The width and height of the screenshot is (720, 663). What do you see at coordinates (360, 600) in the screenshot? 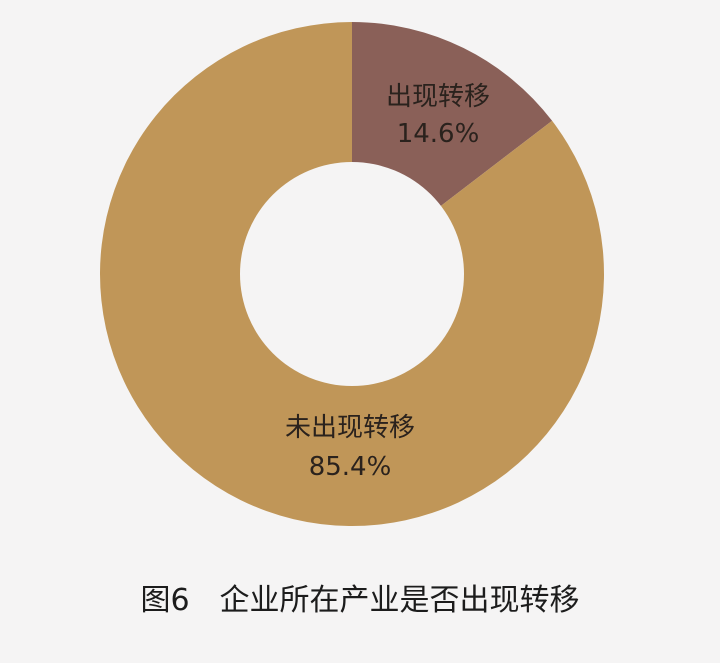
I see `chart-title: 图6 企业所在产业是否出现转移` at bounding box center [360, 600].